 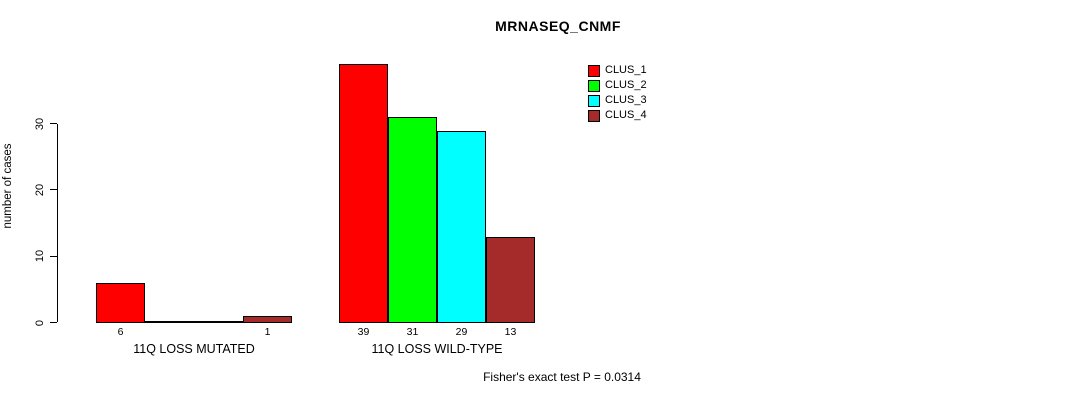 I want to click on y-tick-label: 10, so click(x=40, y=256).